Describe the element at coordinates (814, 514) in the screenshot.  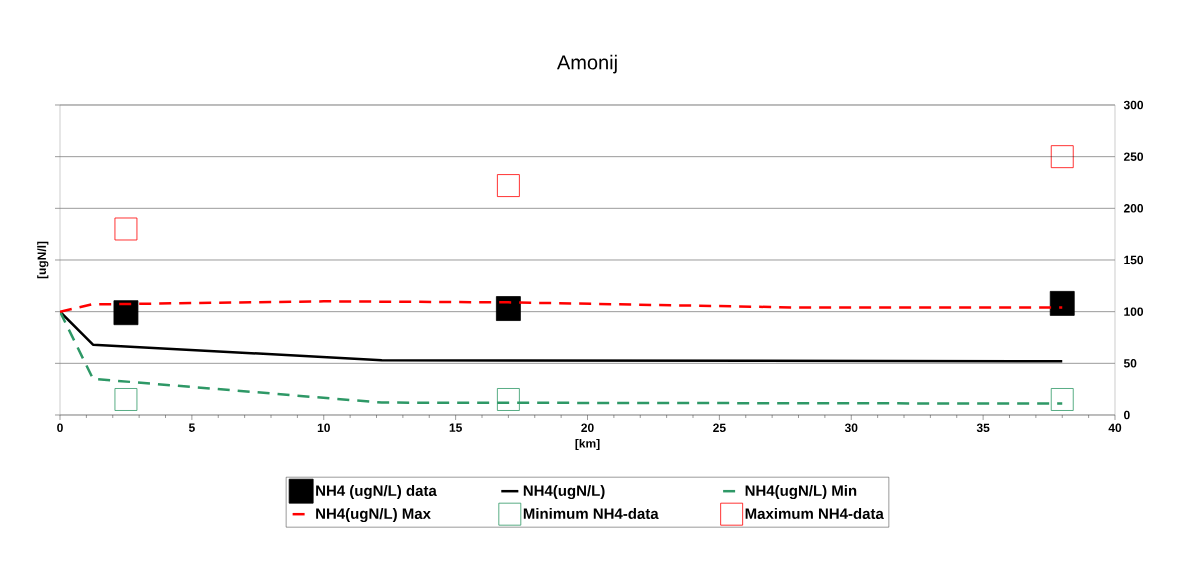
I see `legend-label: Maximum NH4-data` at that location.